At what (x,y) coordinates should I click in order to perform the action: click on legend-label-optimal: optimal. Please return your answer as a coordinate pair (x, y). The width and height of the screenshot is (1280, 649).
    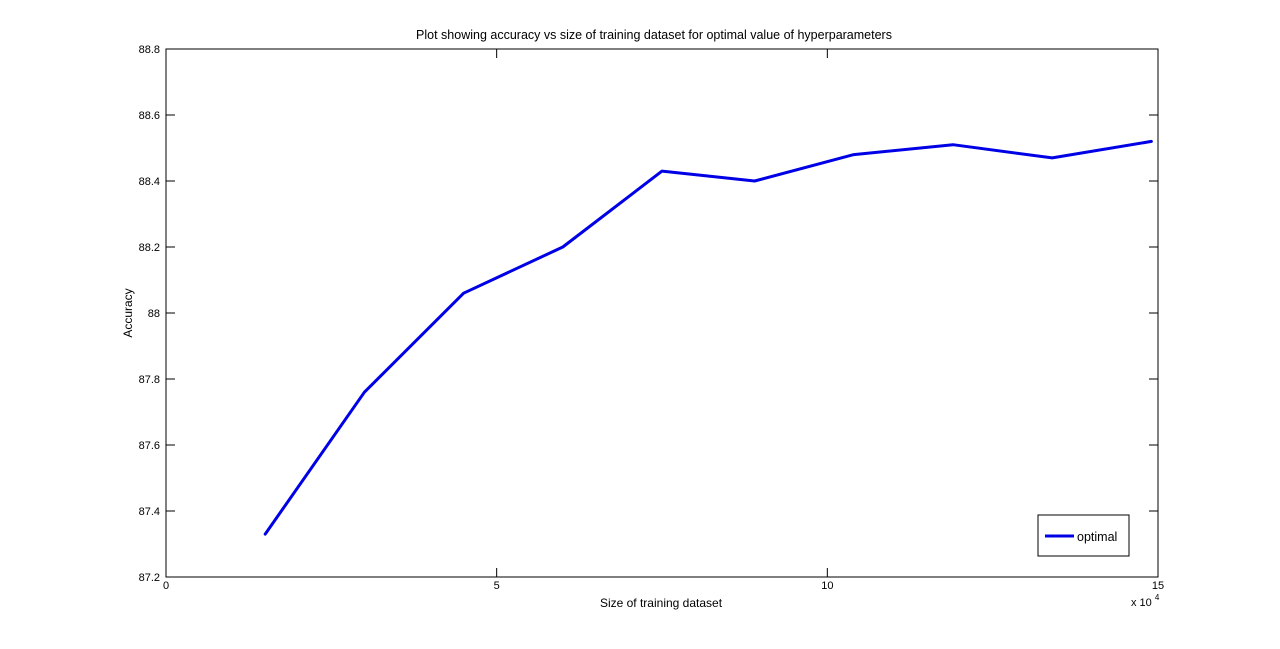
    Looking at the image, I should click on (1097, 537).